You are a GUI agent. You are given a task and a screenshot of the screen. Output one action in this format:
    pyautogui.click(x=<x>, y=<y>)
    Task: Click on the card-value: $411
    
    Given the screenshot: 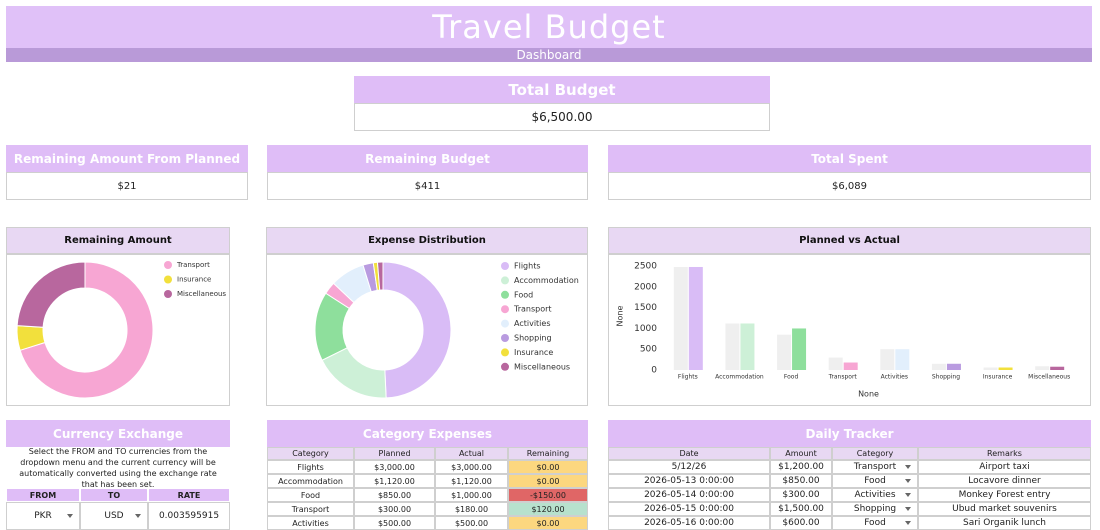 What is the action you would take?
    pyautogui.click(x=427, y=186)
    